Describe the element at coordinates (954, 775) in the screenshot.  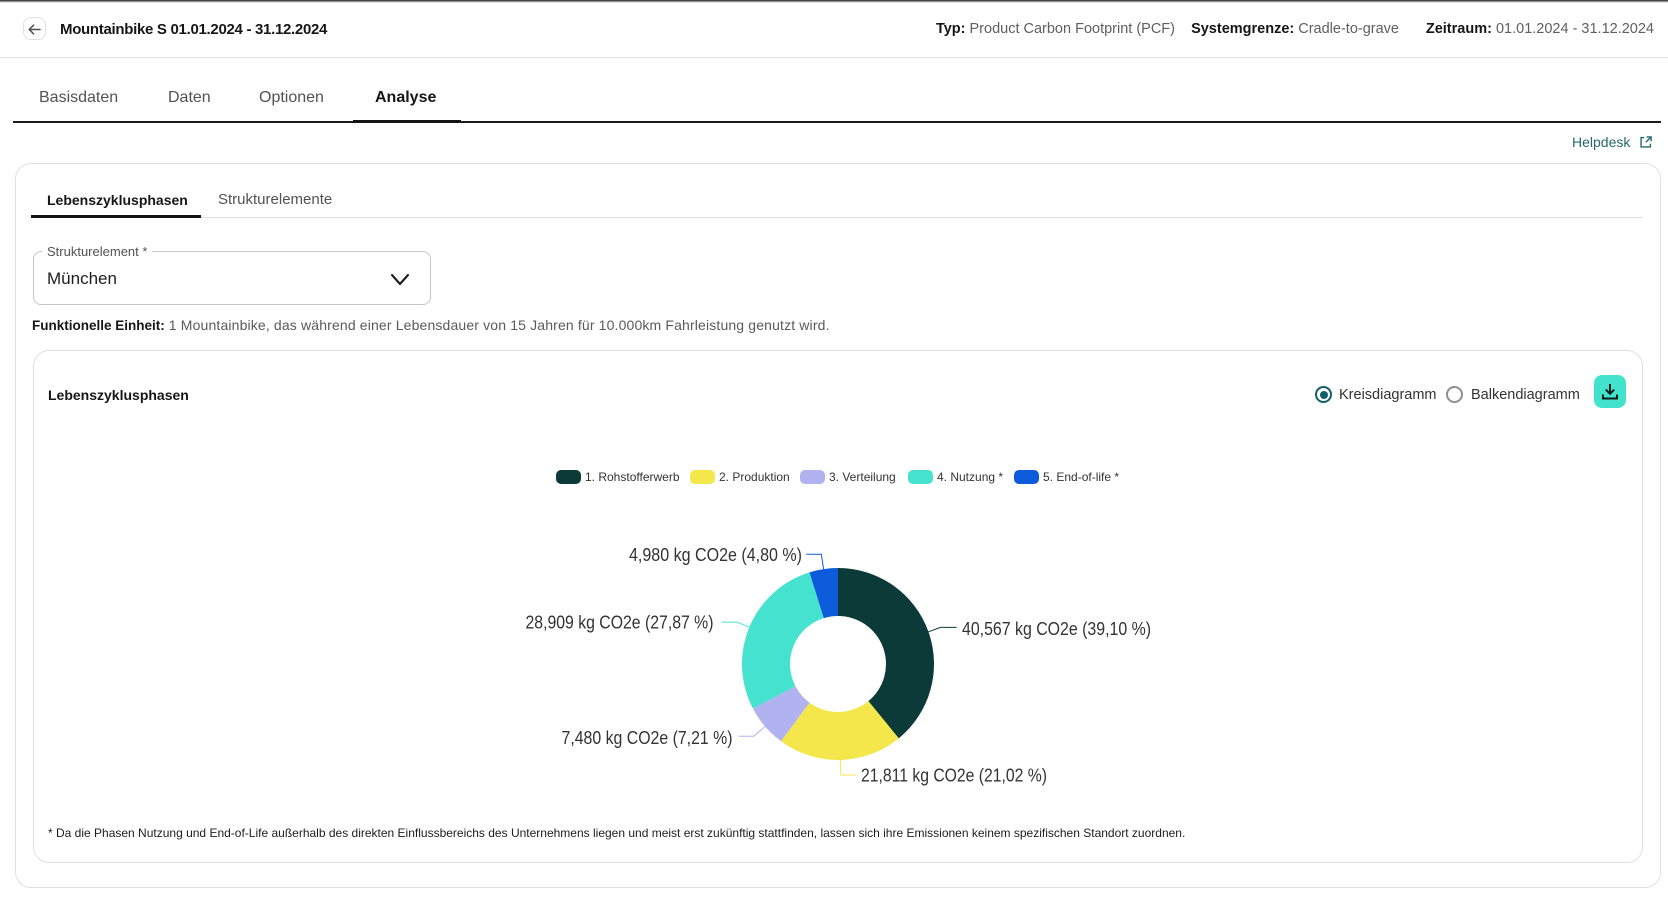
I see `svg-text: 21,811 kg CO2e (21,02 %)` at that location.